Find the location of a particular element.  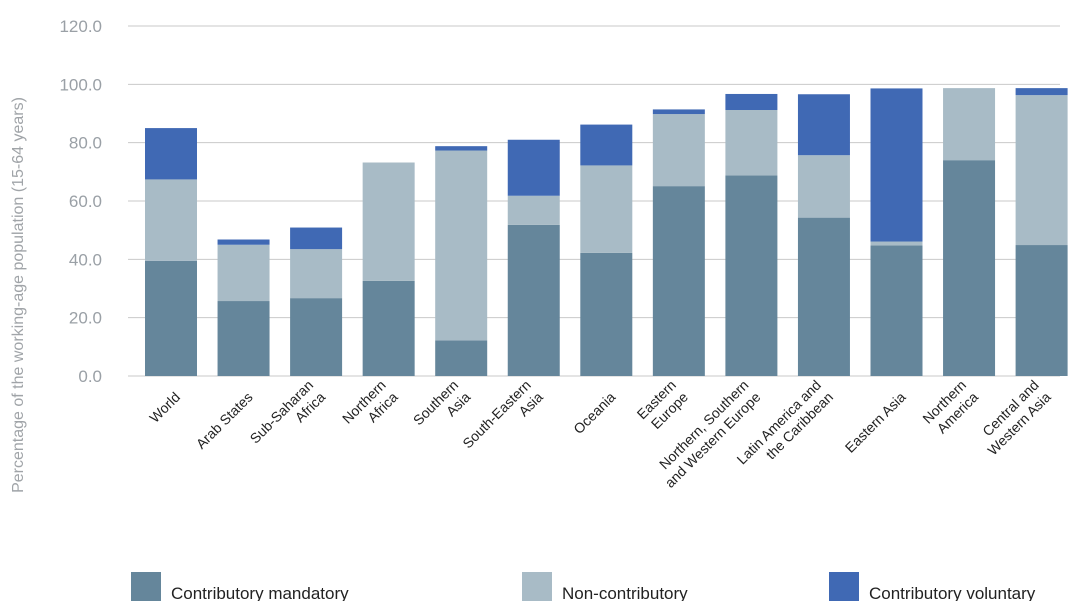

y-tick-label: 60.0 is located at coordinates (85, 201).